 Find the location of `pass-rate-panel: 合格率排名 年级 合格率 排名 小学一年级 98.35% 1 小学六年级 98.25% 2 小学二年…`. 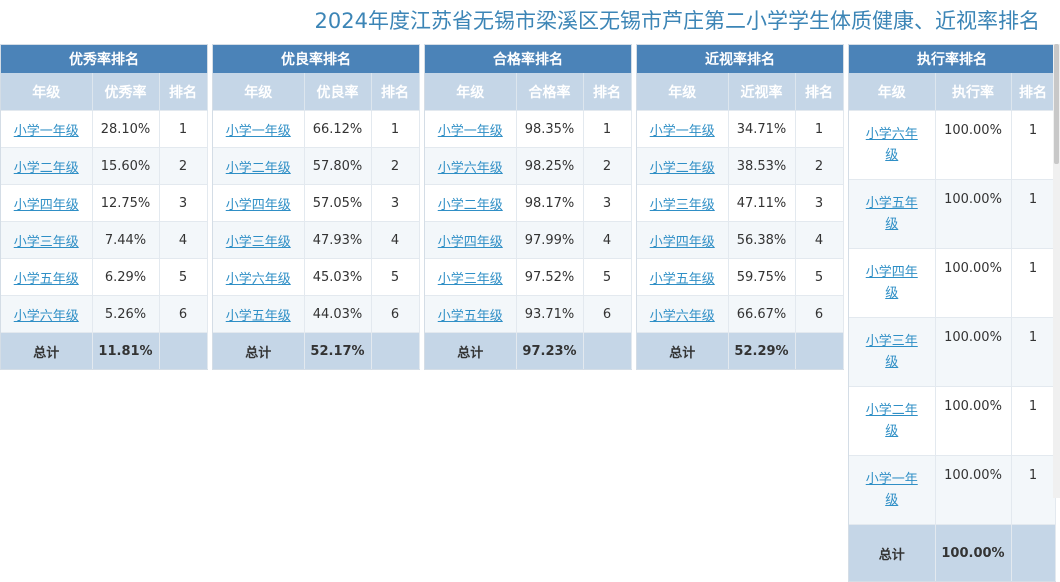

pass-rate-panel: 合格率排名 年级 合格率 排名 小学一年级 98.35% 1 小学六年级 98.25% 2 小学二年… is located at coordinates (528, 207).